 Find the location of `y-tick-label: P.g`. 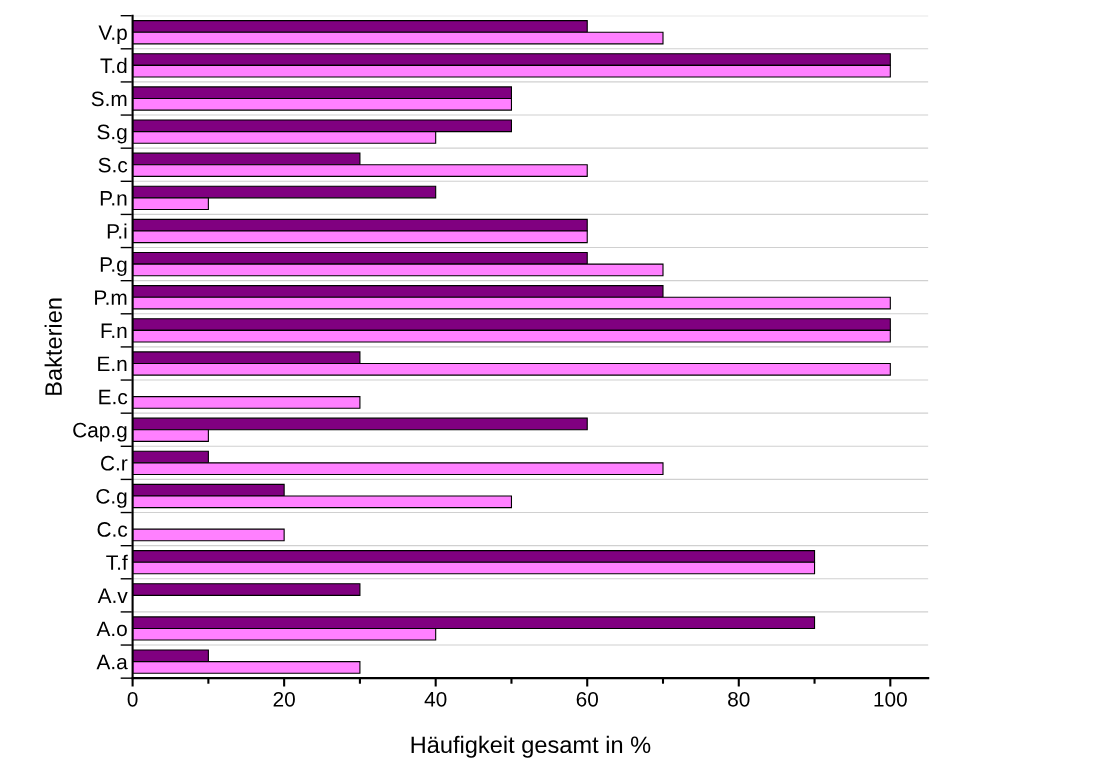

y-tick-label: P.g is located at coordinates (113, 266).